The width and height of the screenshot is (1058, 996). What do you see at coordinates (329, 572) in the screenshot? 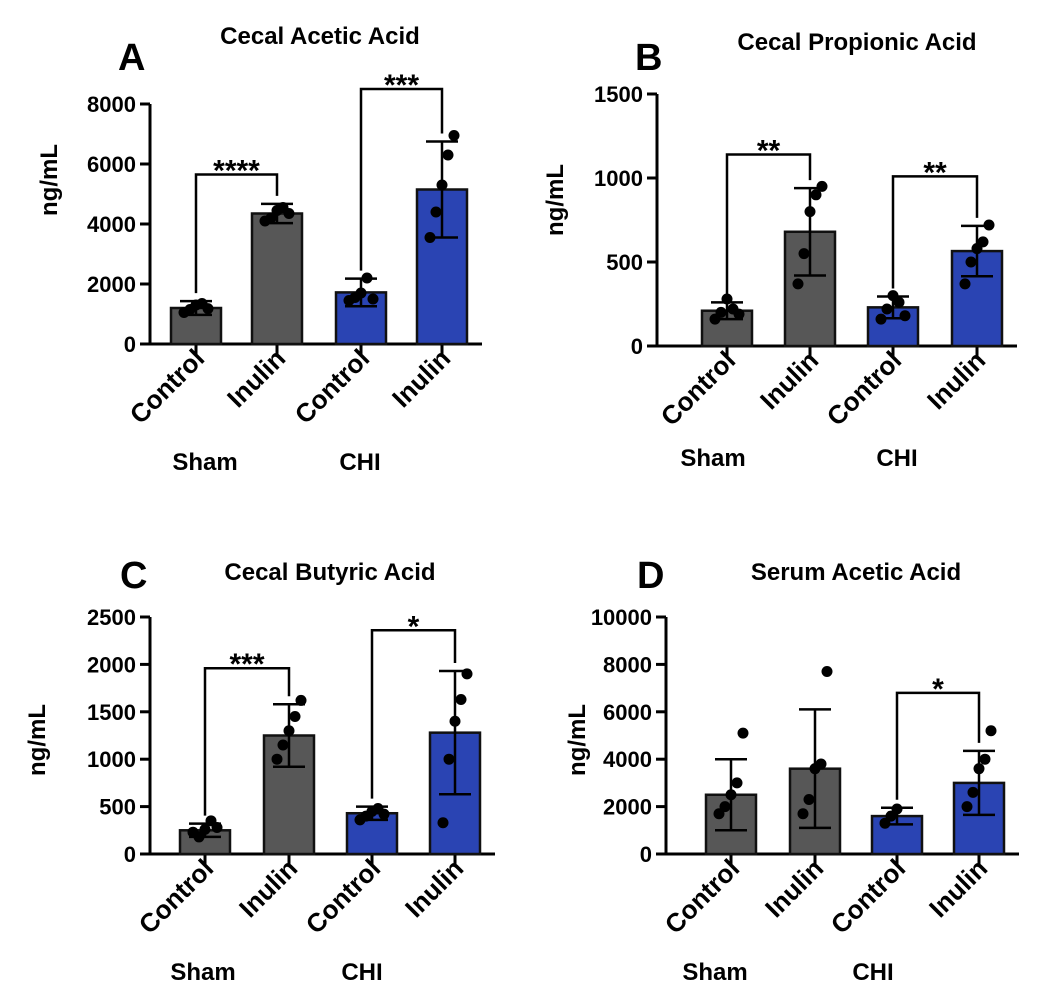
I see `chart-title: Cecal Butyric Acid` at bounding box center [329, 572].